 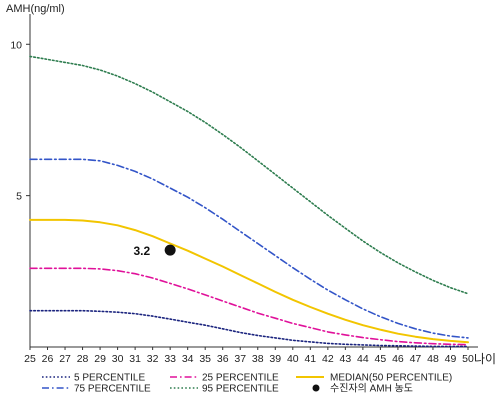 I want to click on x-tick-label: 46, so click(x=398, y=359).